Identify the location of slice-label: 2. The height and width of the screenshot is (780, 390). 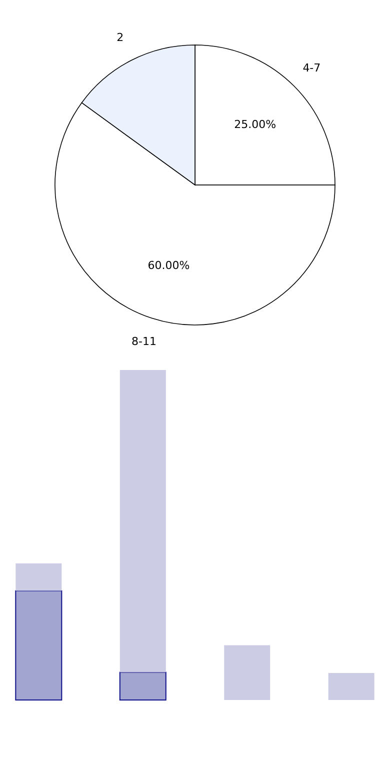
(120, 37).